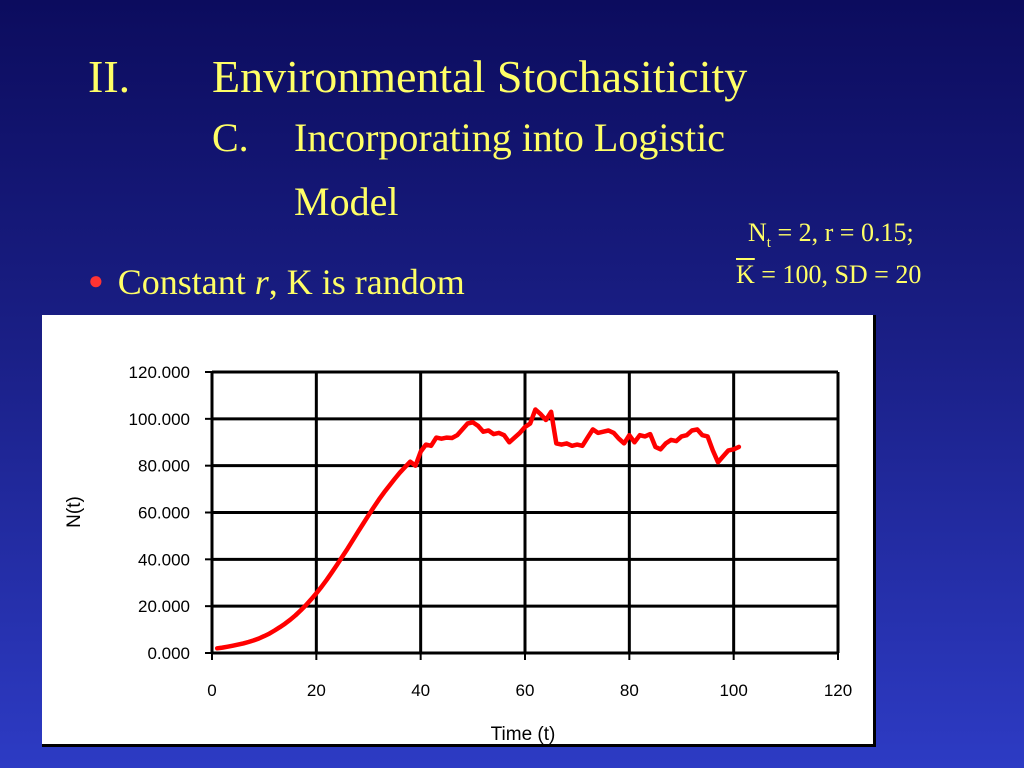 This screenshot has height=768, width=1024. Describe the element at coordinates (768, 243) in the screenshot. I see `note-t-subscript: t` at that location.